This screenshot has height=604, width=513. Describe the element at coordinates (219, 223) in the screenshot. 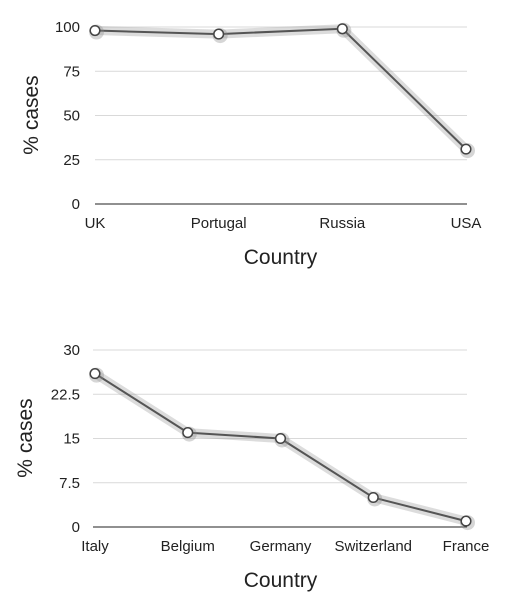

I see `x-tick-label: Portugal` at that location.